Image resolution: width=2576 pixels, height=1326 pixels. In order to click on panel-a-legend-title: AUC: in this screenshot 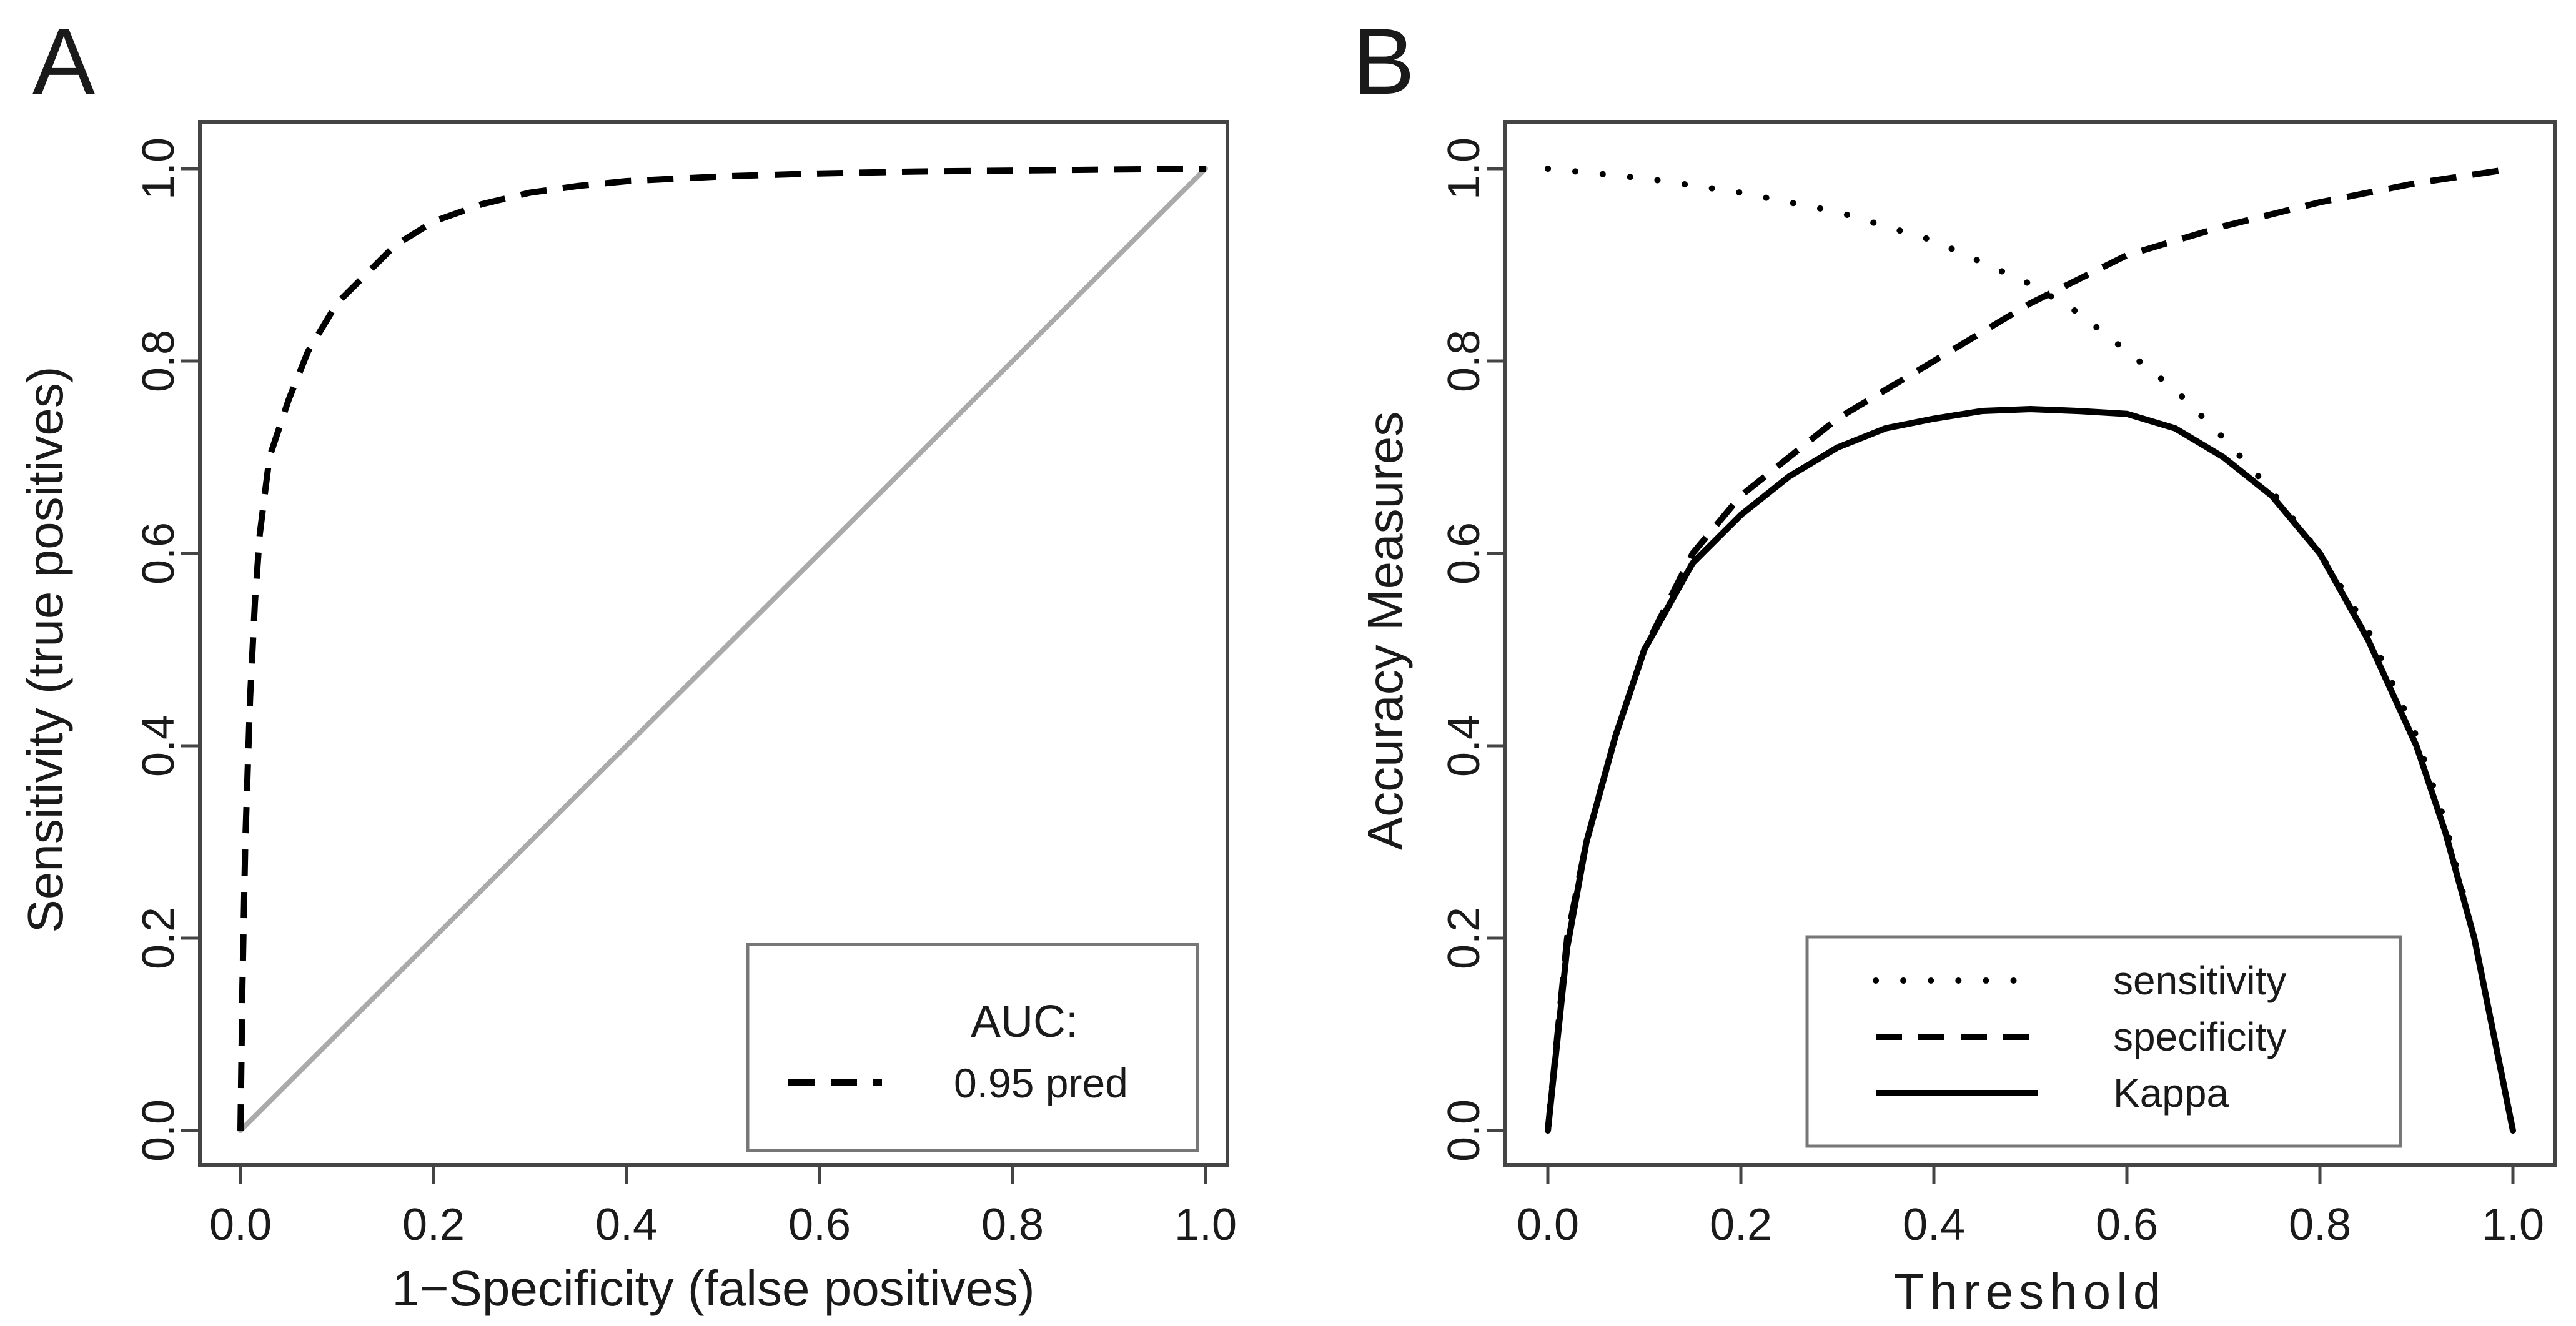, I will do `click(1024, 1022)`.